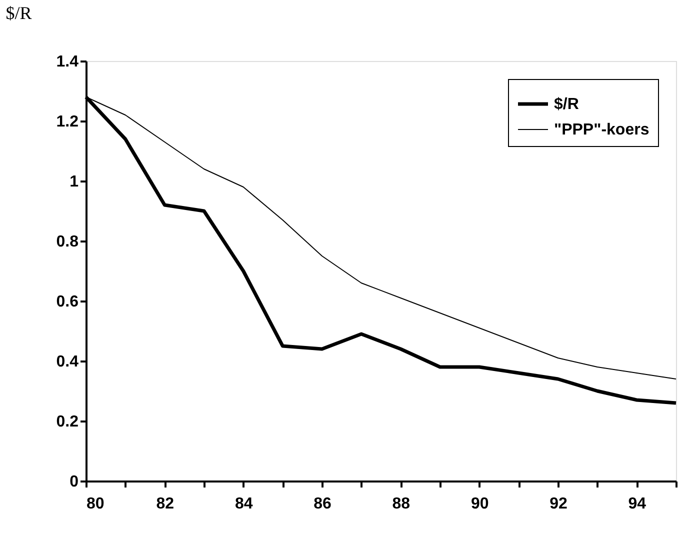 The height and width of the screenshot is (545, 698). What do you see at coordinates (67, 62) in the screenshot?
I see `y-tick-label: 1.4` at bounding box center [67, 62].